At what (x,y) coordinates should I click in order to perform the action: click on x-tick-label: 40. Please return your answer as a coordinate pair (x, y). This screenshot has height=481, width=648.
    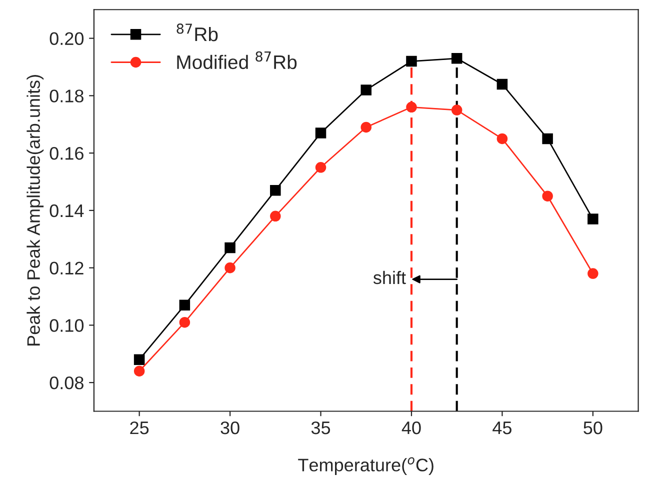
    Looking at the image, I should click on (411, 427).